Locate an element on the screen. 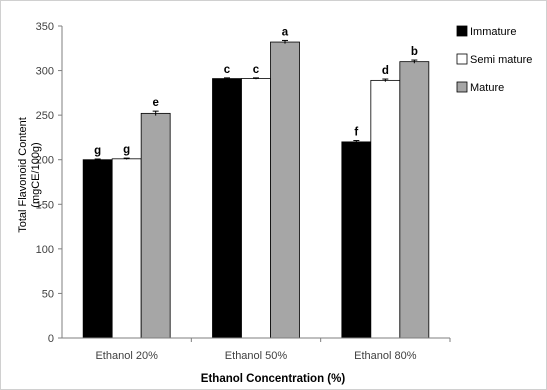 This screenshot has height=390, width=547. y-tick-label: 250 is located at coordinates (45, 116).